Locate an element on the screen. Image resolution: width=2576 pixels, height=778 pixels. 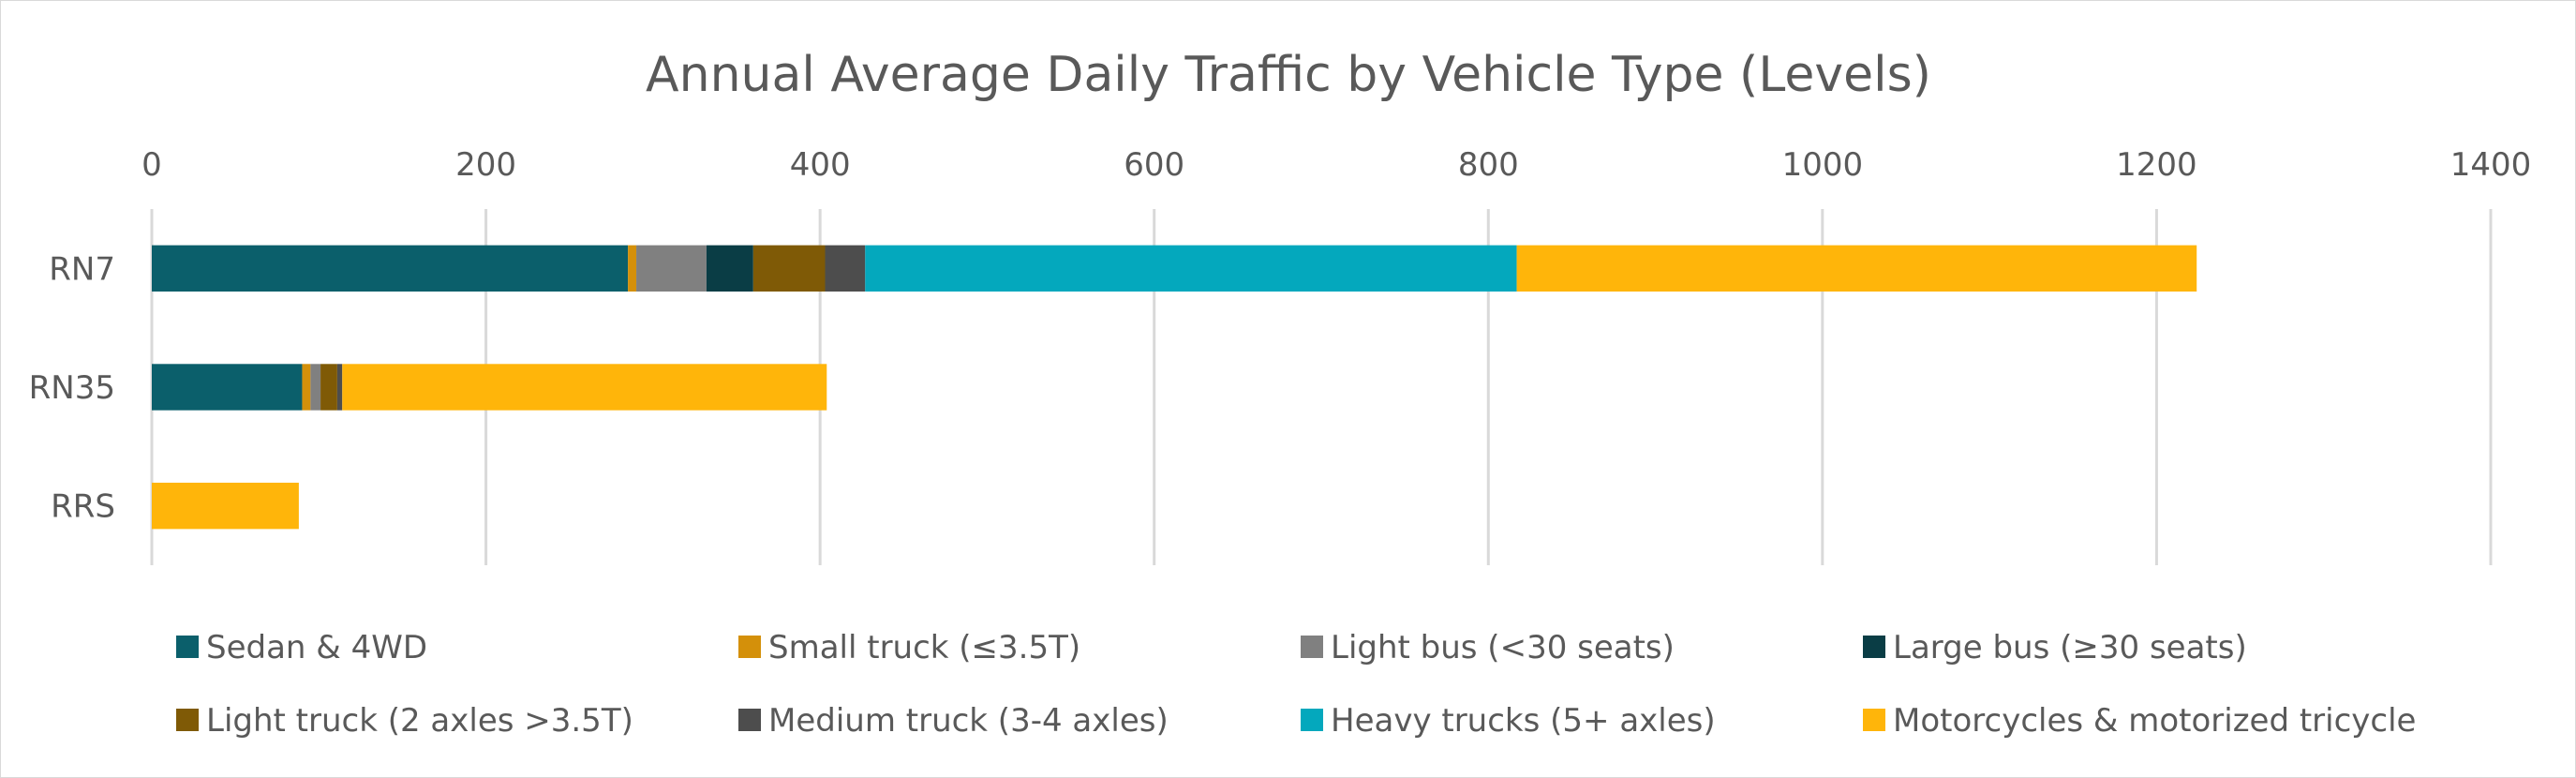
legend-label: Sedan & 4WD is located at coordinates (316, 647).